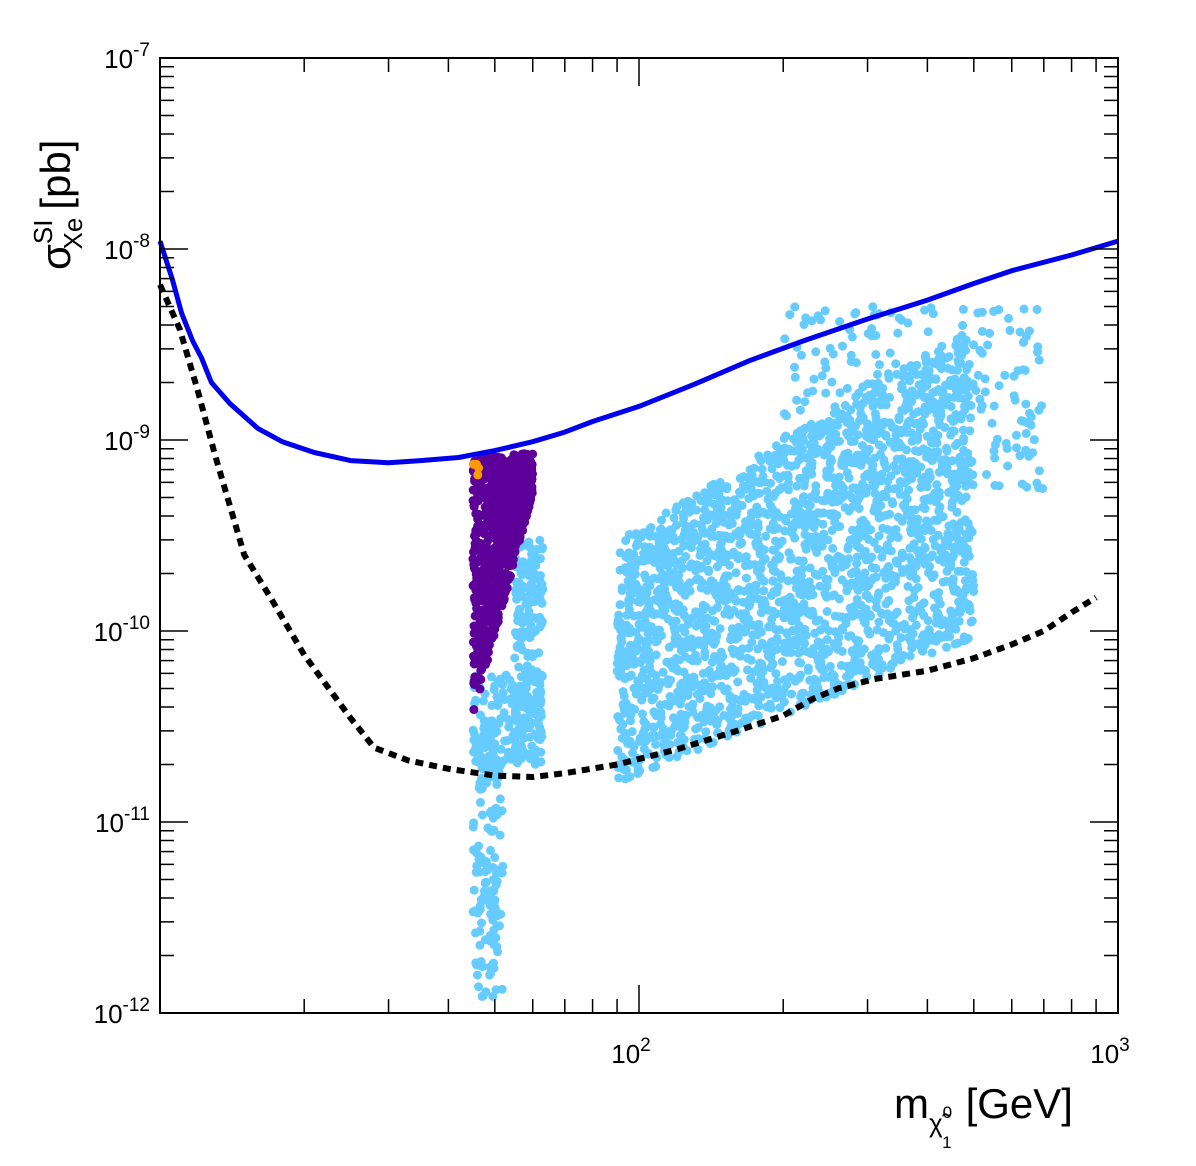 Image resolution: width=1196 pixels, height=1166 pixels. Describe the element at coordinates (947, 1112) in the screenshot. I see `x-axis-sub-superscript: 0` at that location.